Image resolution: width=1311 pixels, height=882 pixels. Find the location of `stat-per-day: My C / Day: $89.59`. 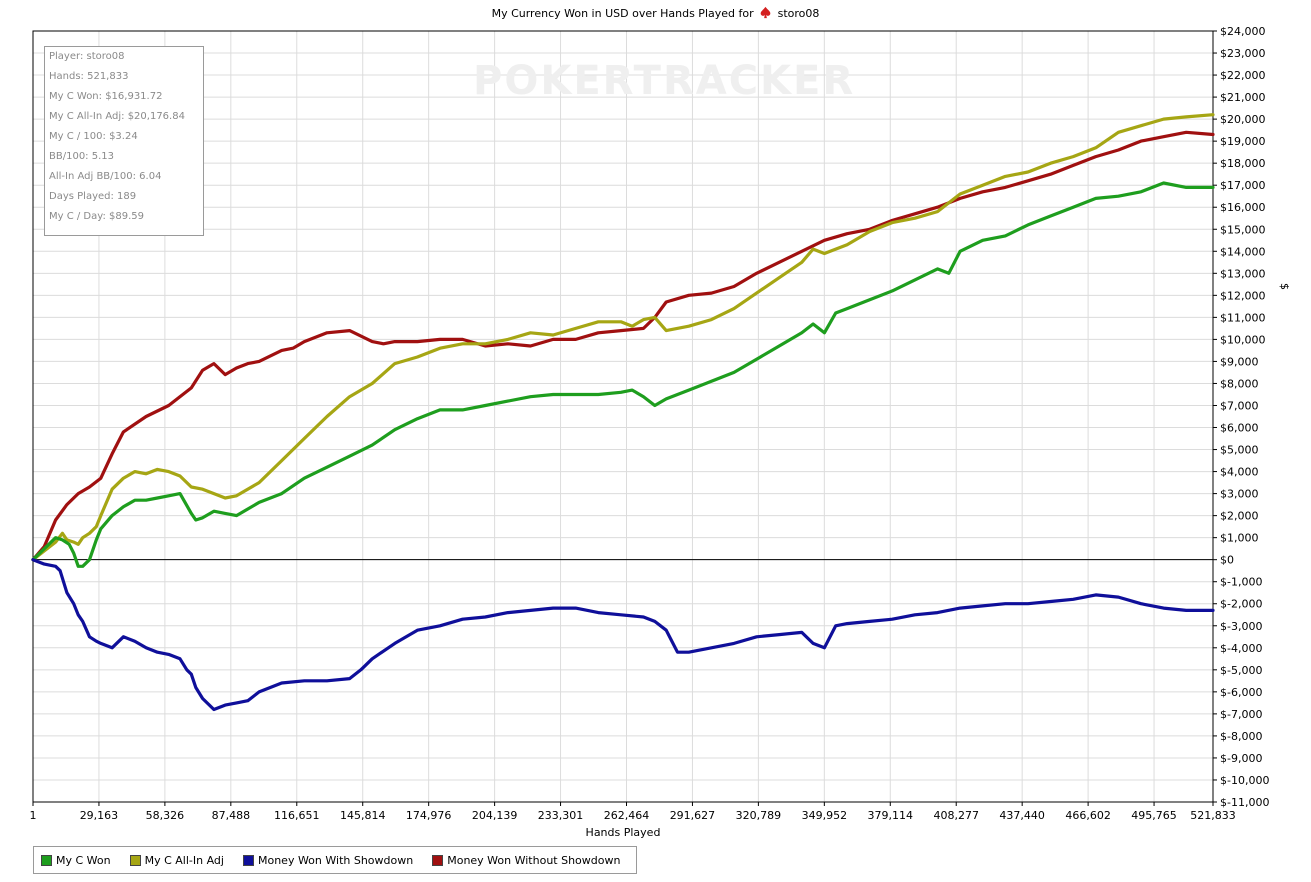

stat-per-day: My C / Day: $89.59 is located at coordinates (96, 216).